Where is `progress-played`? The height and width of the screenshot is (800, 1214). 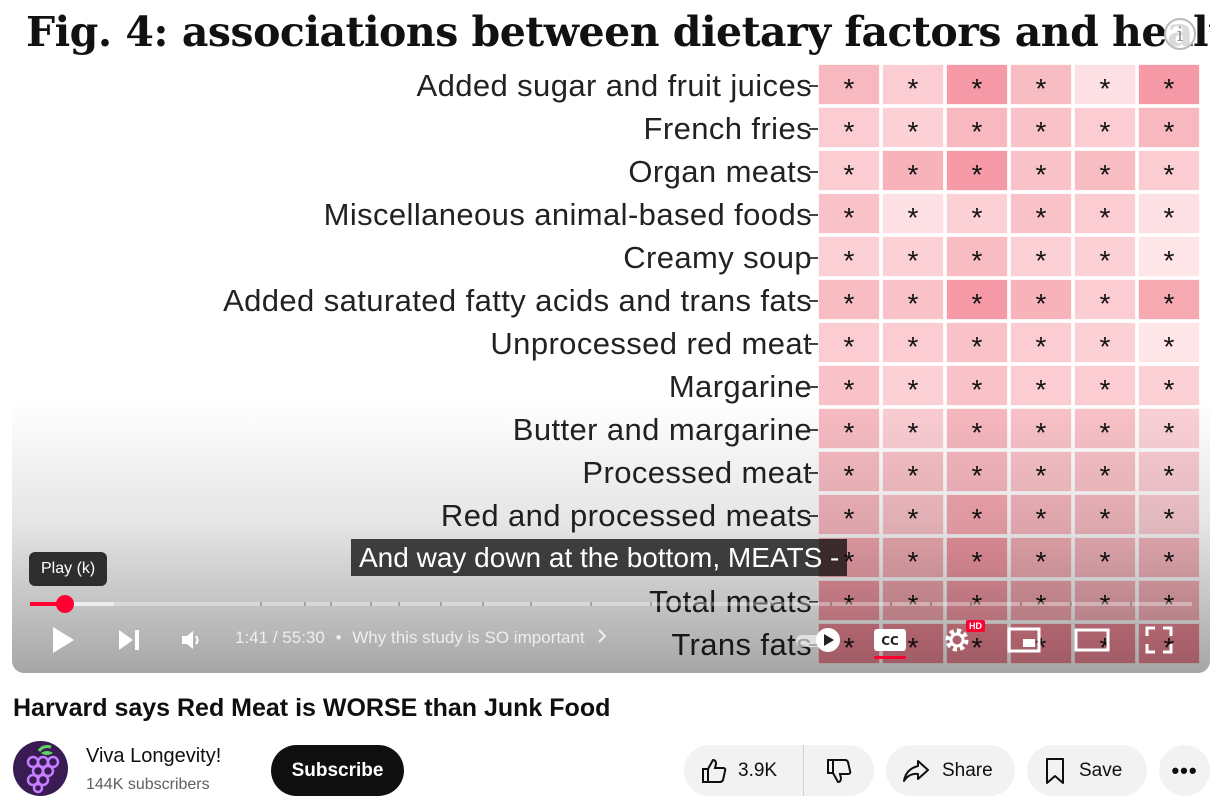 progress-played is located at coordinates (47, 604).